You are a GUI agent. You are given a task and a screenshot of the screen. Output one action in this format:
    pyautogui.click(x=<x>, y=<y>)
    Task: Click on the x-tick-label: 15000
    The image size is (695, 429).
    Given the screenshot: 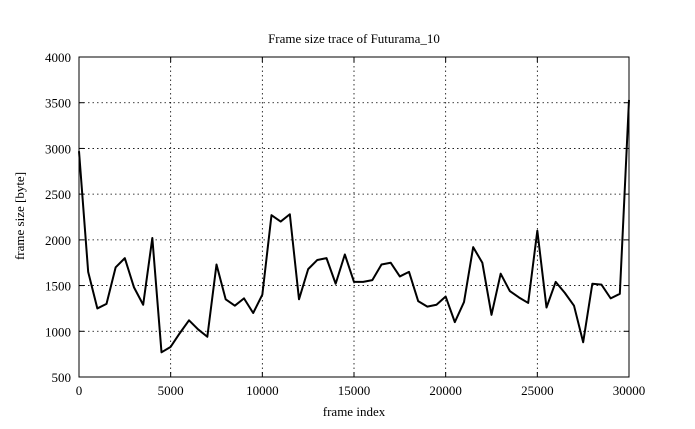 What is the action you would take?
    pyautogui.click(x=354, y=390)
    